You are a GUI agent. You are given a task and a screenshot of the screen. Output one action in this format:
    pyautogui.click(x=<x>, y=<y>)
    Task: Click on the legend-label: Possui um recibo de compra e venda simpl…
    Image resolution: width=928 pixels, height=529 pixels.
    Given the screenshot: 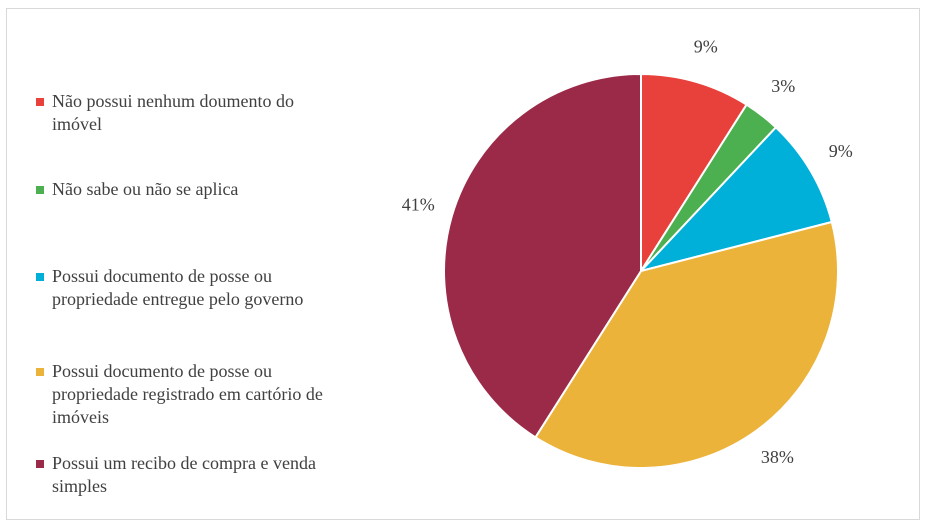 What is the action you would take?
    pyautogui.click(x=184, y=474)
    